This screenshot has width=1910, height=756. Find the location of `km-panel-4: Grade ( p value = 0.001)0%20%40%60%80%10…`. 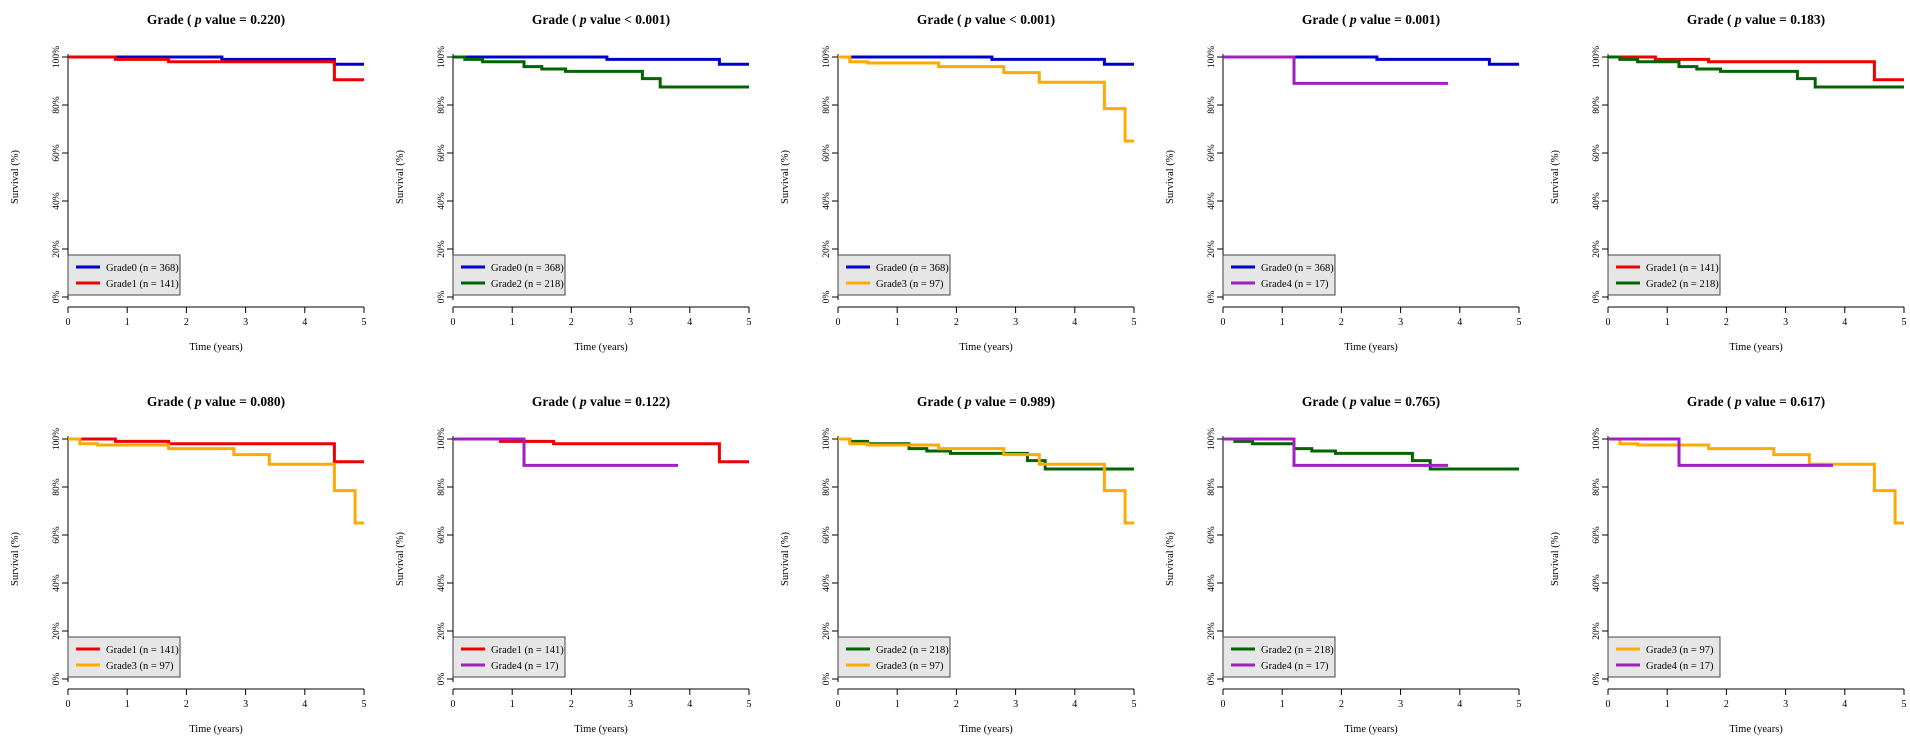

km-panel-4: Grade ( p value = 0.001)0%20%40%60%80%10… is located at coordinates (1343, 182).